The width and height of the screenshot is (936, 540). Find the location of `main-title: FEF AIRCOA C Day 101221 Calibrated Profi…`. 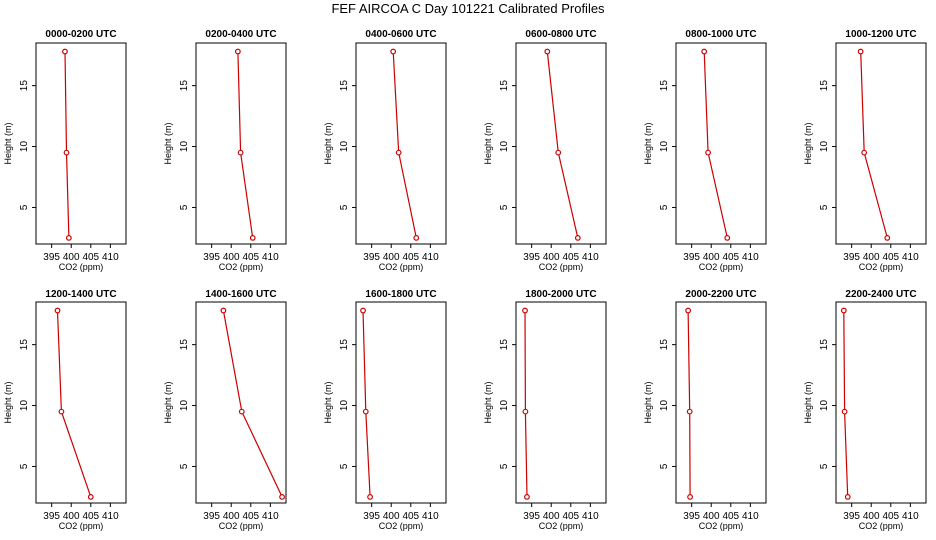

main-title: FEF AIRCOA C Day 101221 Calibrated Profi… is located at coordinates (468, 8).